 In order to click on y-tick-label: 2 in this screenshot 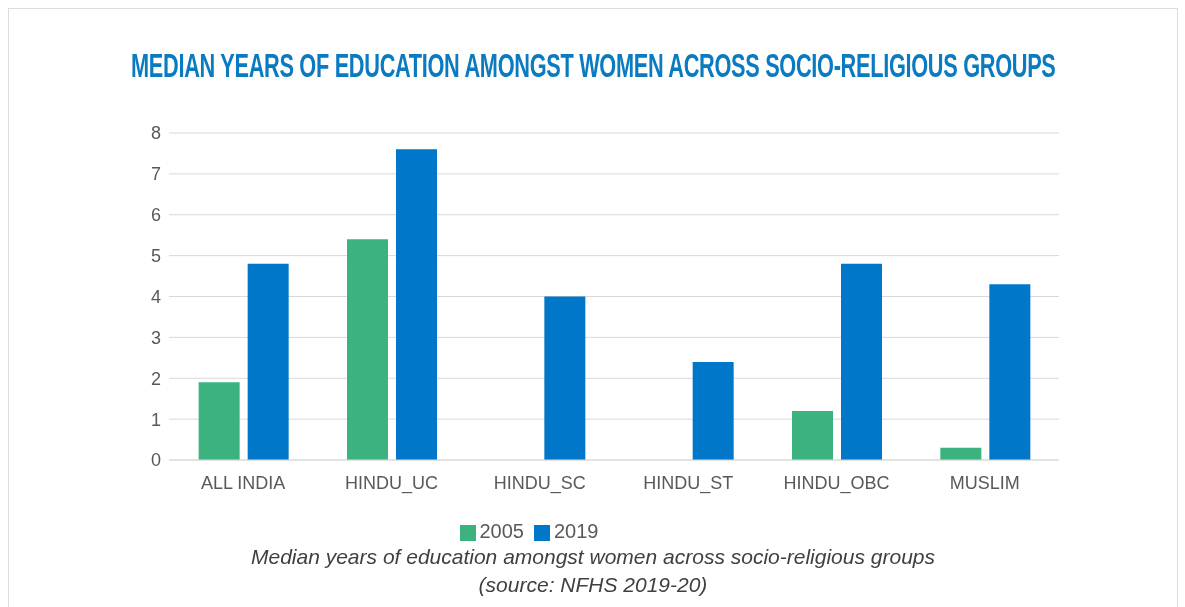, I will do `click(155, 378)`.